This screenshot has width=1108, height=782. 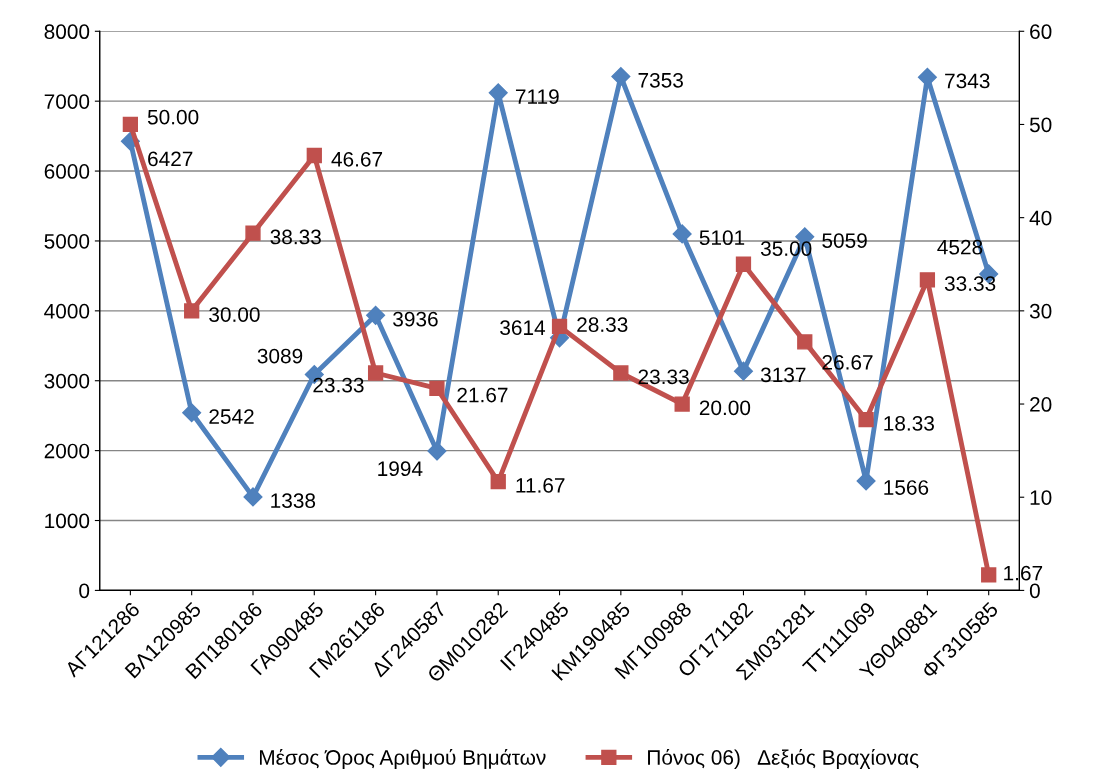 What do you see at coordinates (602, 324) in the screenshot?
I see `data-label: 28.33` at bounding box center [602, 324].